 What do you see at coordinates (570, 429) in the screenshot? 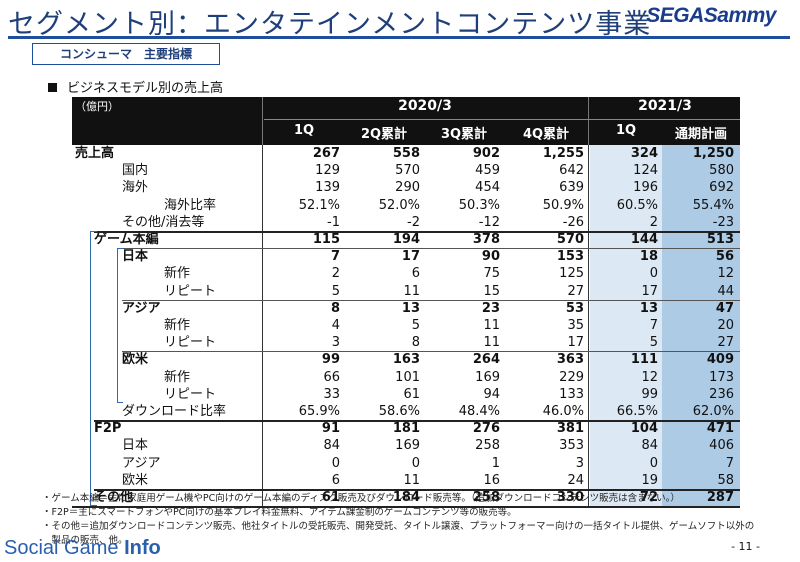
I see `table-cell: 381` at bounding box center [570, 429].